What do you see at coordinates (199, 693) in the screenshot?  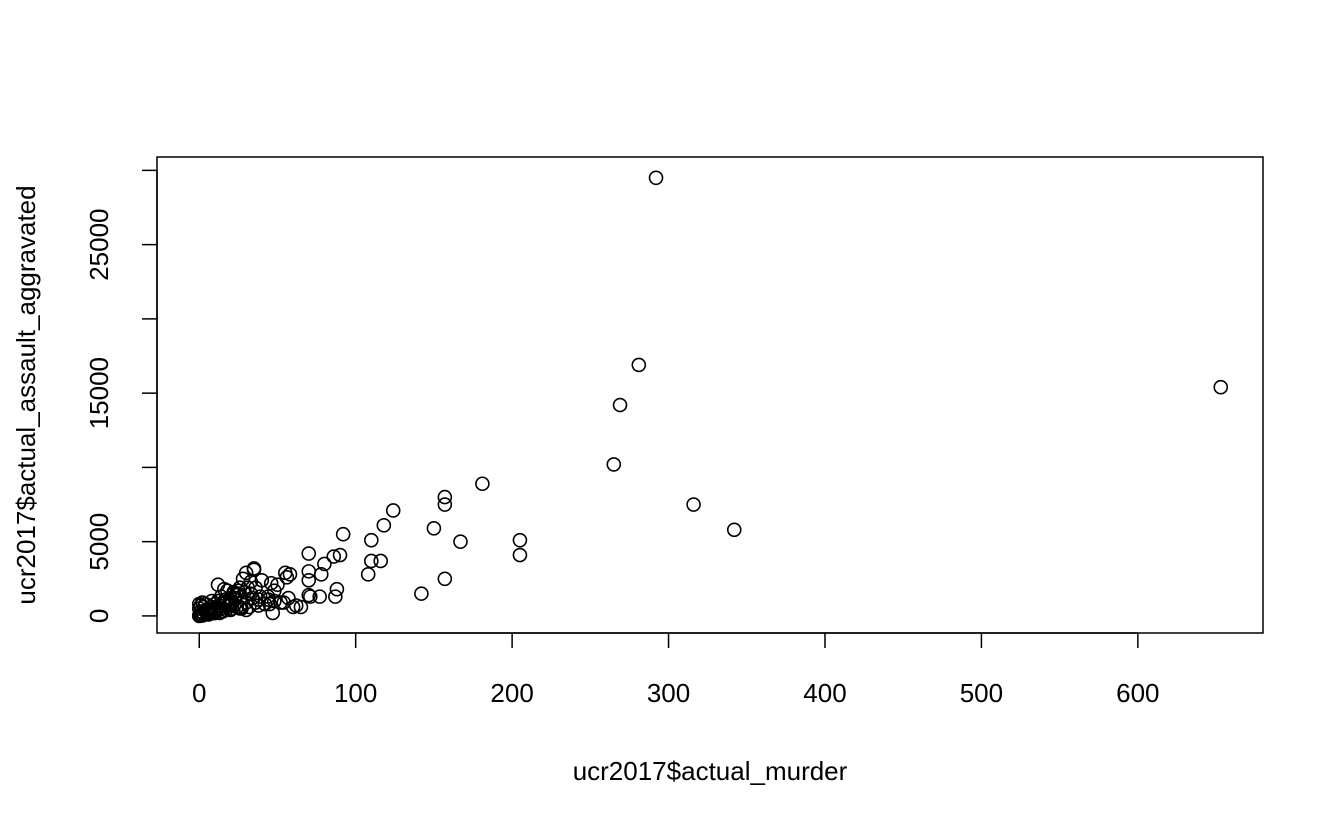 I see `x-tick-label: 0` at bounding box center [199, 693].